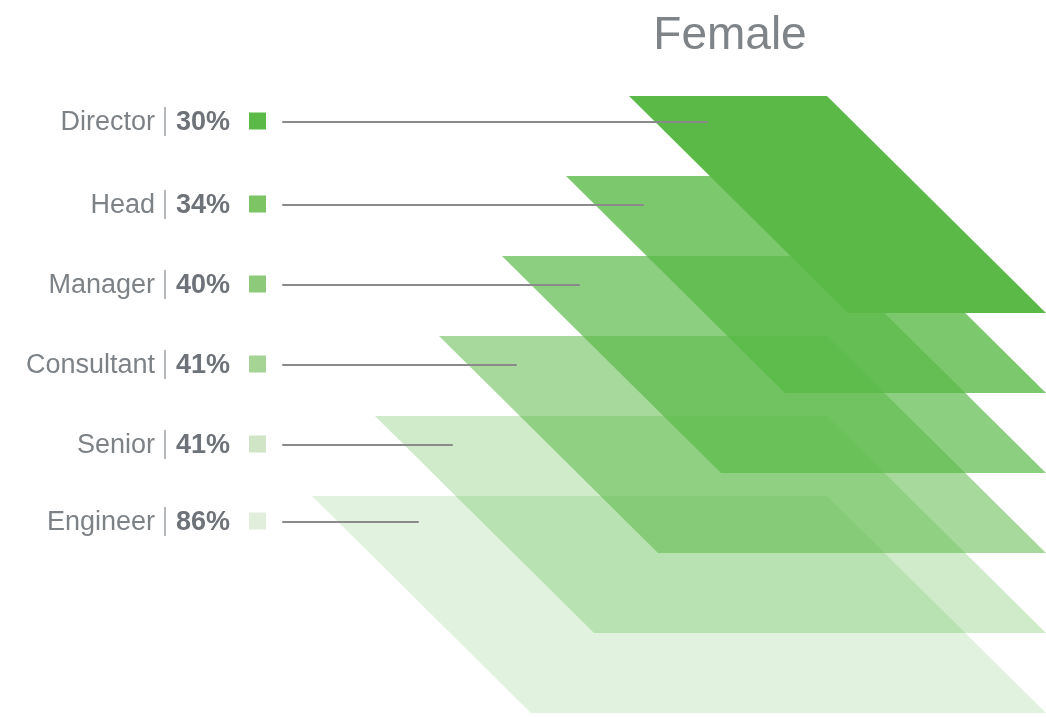 The width and height of the screenshot is (1046, 717). Describe the element at coordinates (730, 33) in the screenshot. I see `text: Female` at that location.